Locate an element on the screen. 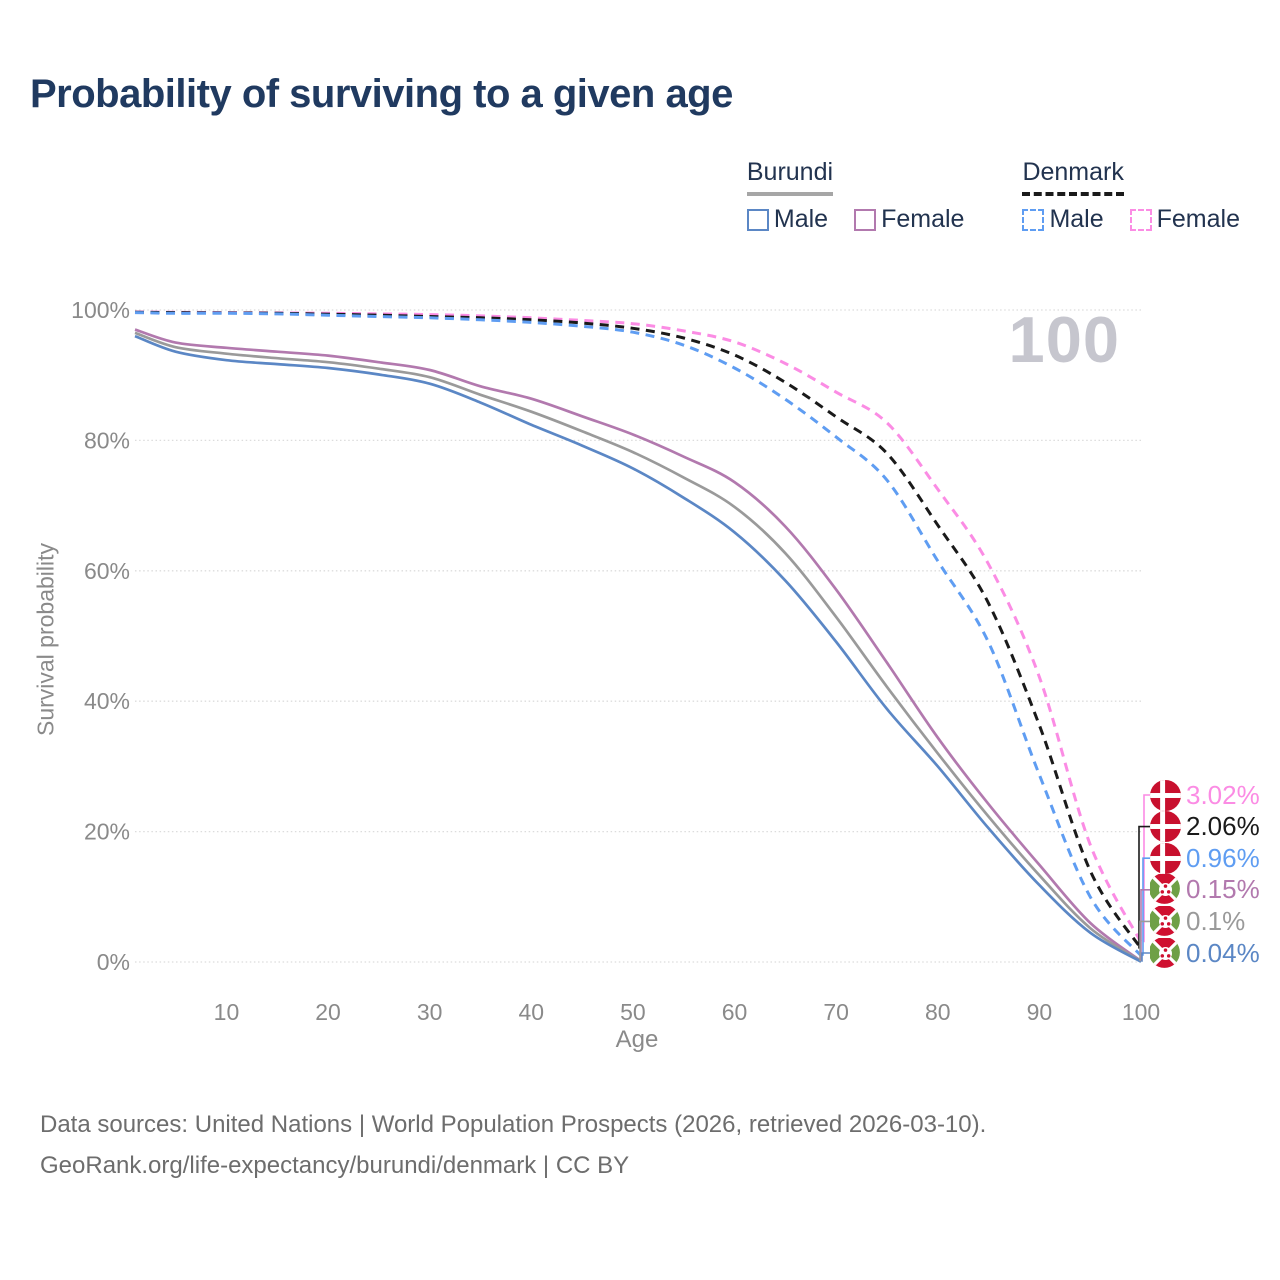  end-value-label: 0.04% is located at coordinates (1223, 952).